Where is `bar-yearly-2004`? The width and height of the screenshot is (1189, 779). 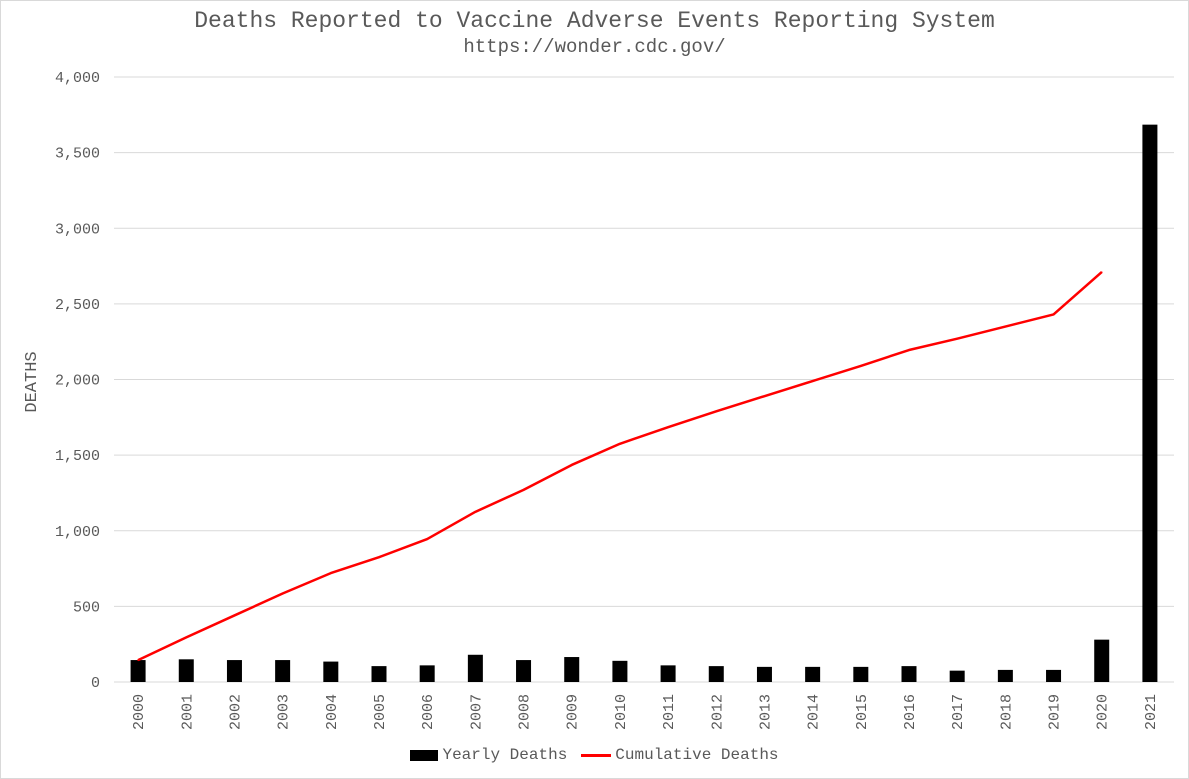
bar-yearly-2004 is located at coordinates (331, 671).